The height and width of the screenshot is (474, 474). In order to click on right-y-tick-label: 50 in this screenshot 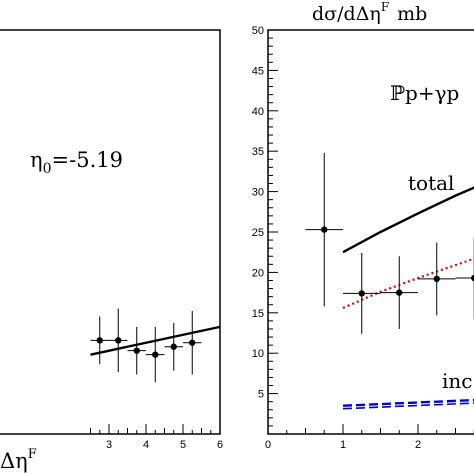, I will do `click(258, 31)`.